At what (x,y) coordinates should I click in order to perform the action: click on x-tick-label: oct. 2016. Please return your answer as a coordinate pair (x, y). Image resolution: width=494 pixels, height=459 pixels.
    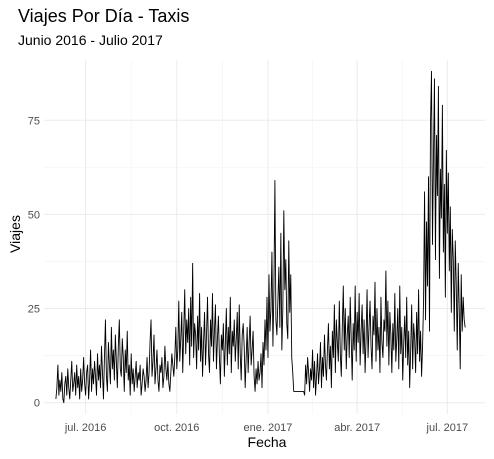
    Looking at the image, I should click on (176, 428).